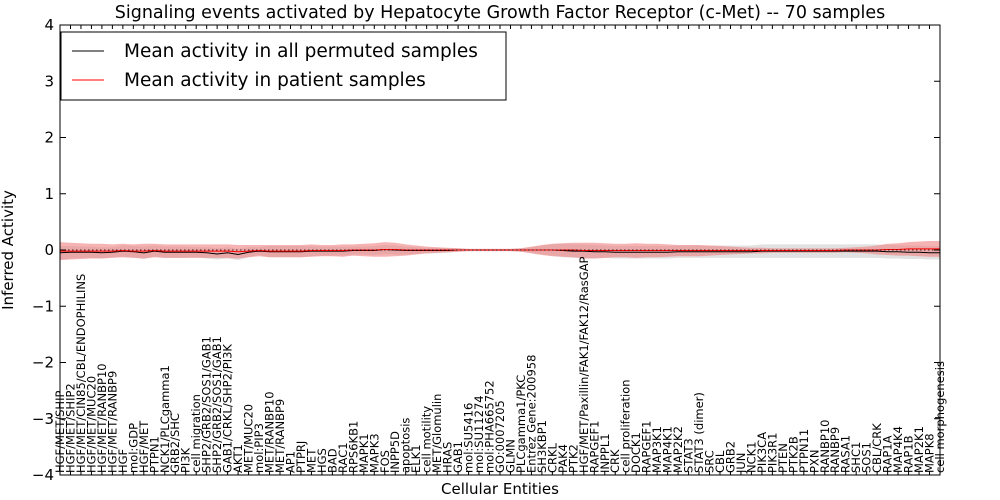  I want to click on x-tick-label: HGS, so click(322, 460).